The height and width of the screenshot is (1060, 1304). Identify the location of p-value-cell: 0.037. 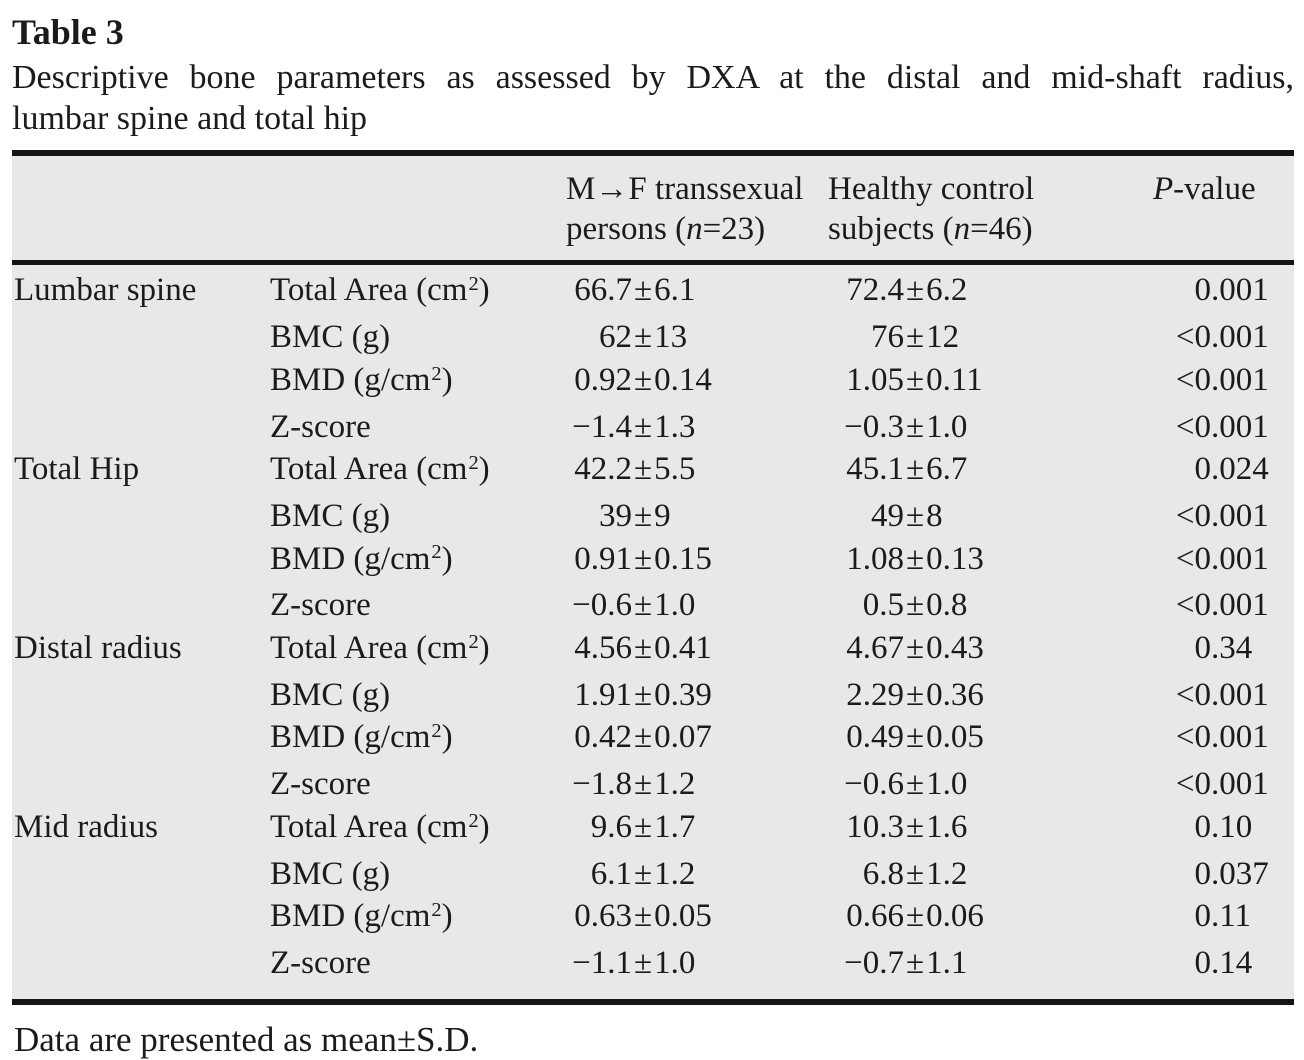
(1231, 873).